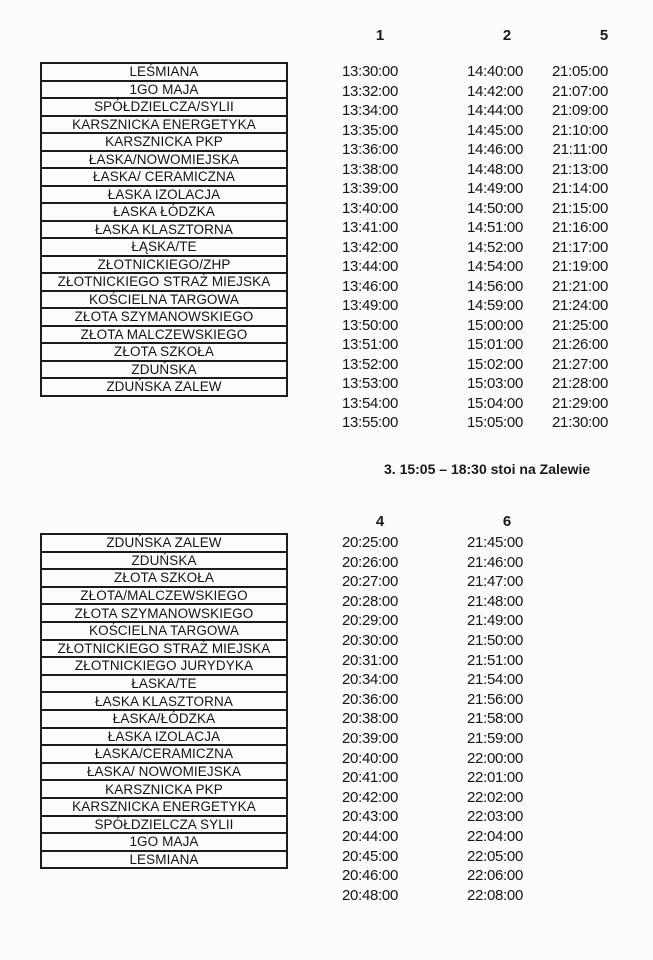  What do you see at coordinates (580, 383) in the screenshot?
I see `departure-time-cell: 21:28:00` at bounding box center [580, 383].